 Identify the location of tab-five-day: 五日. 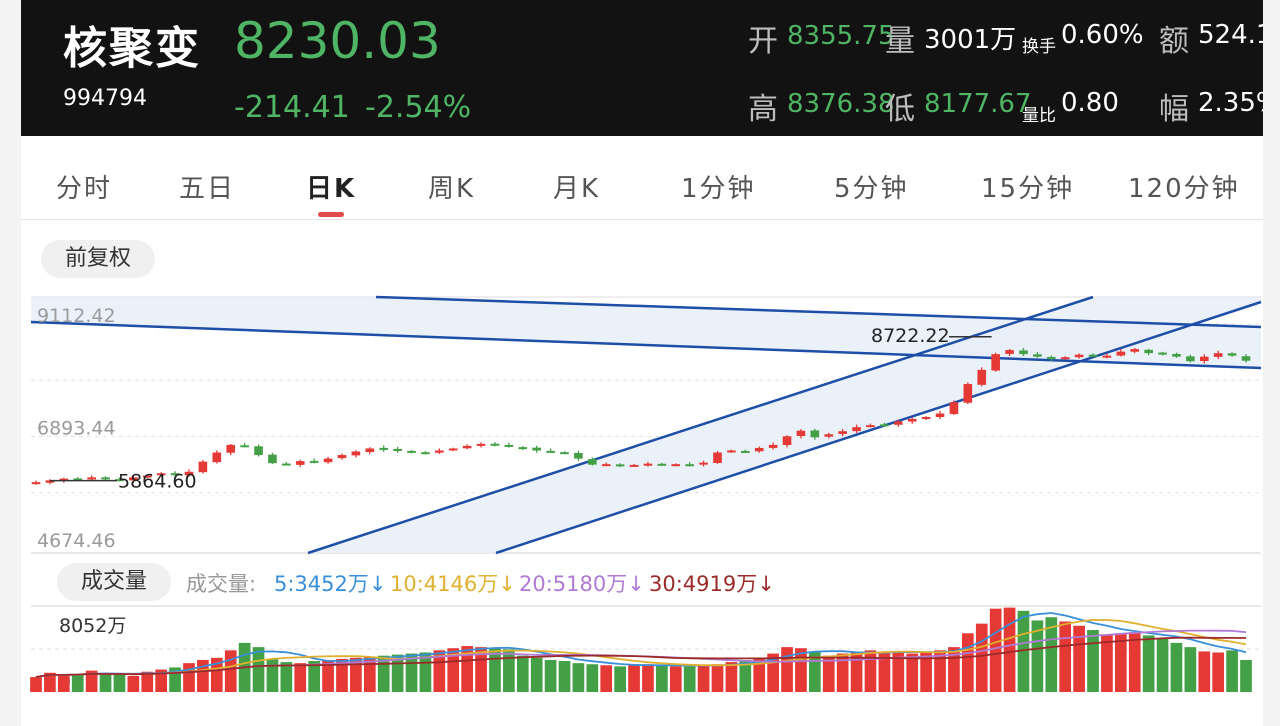
(207, 189).